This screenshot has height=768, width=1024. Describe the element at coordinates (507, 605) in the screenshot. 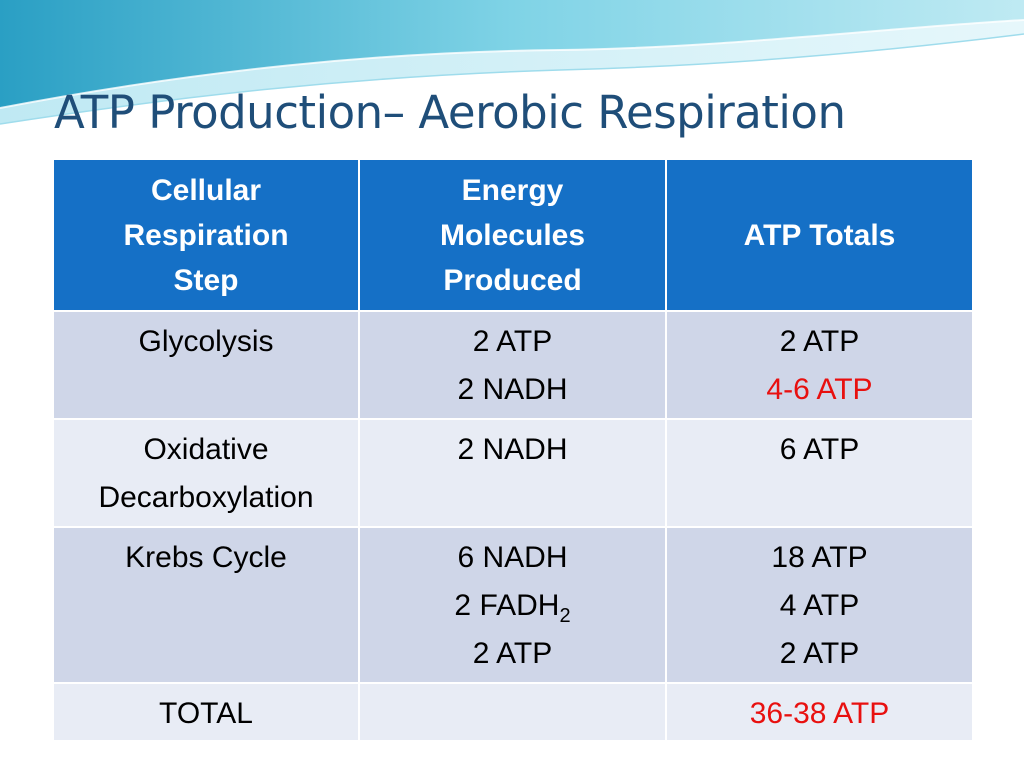

I see `cell-text: 2 FADH` at that location.